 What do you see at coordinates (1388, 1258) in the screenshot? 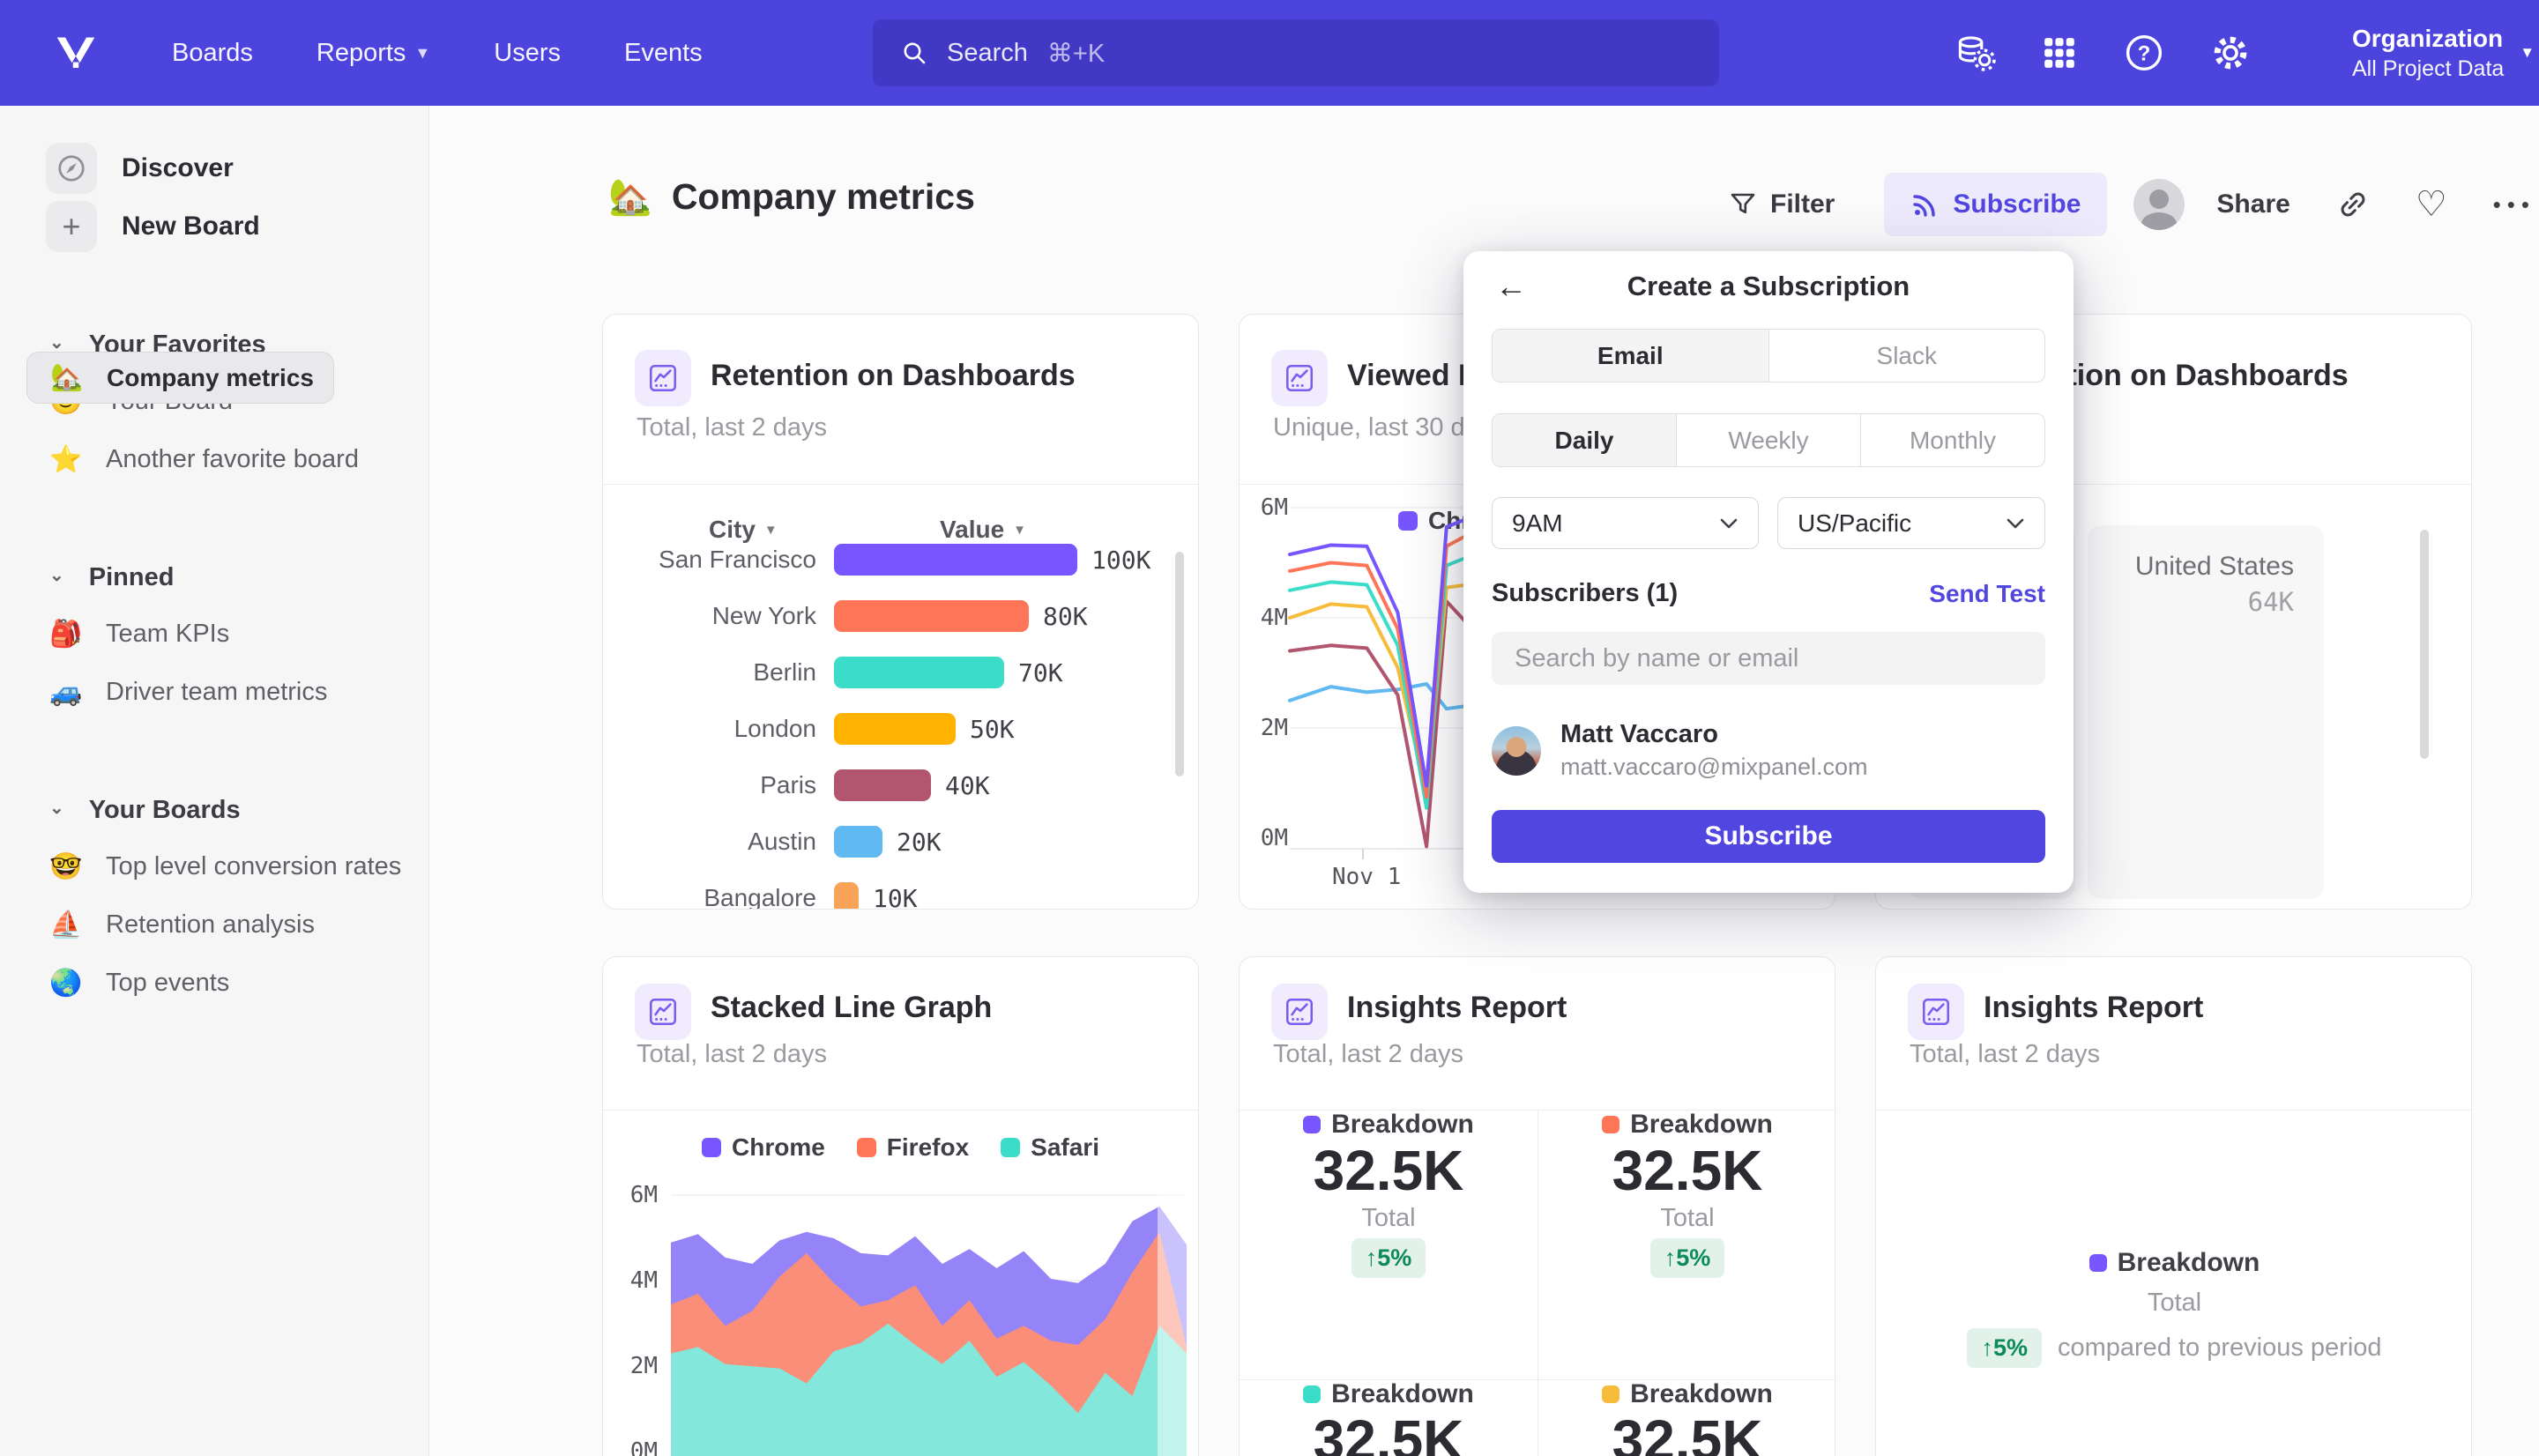
I see `delta-badge: ↑5%` at bounding box center [1388, 1258].